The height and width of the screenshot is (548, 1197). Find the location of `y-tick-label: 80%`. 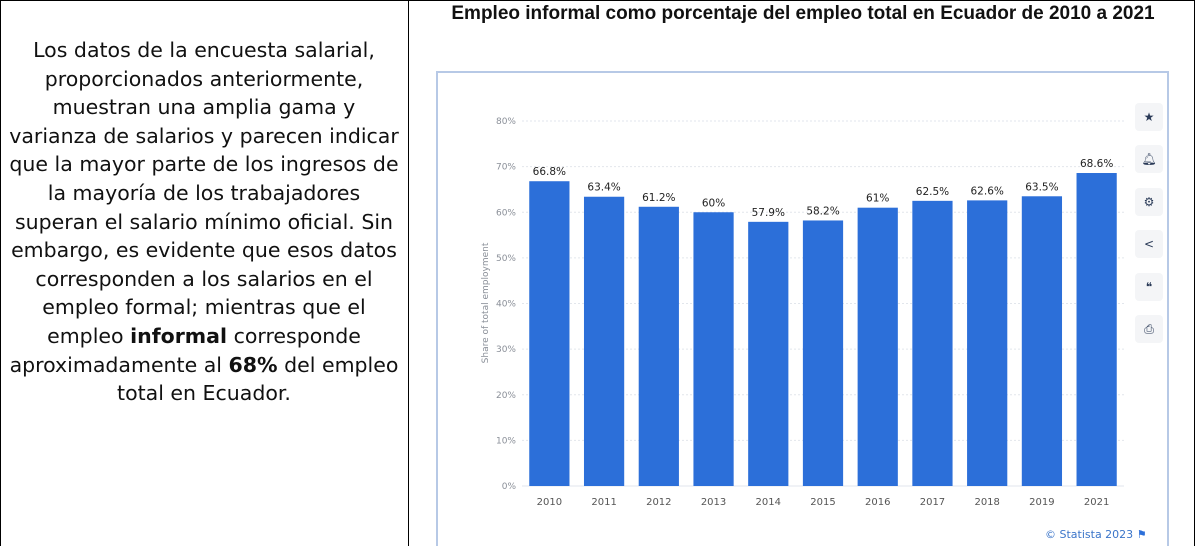

y-tick-label: 80% is located at coordinates (506, 122).